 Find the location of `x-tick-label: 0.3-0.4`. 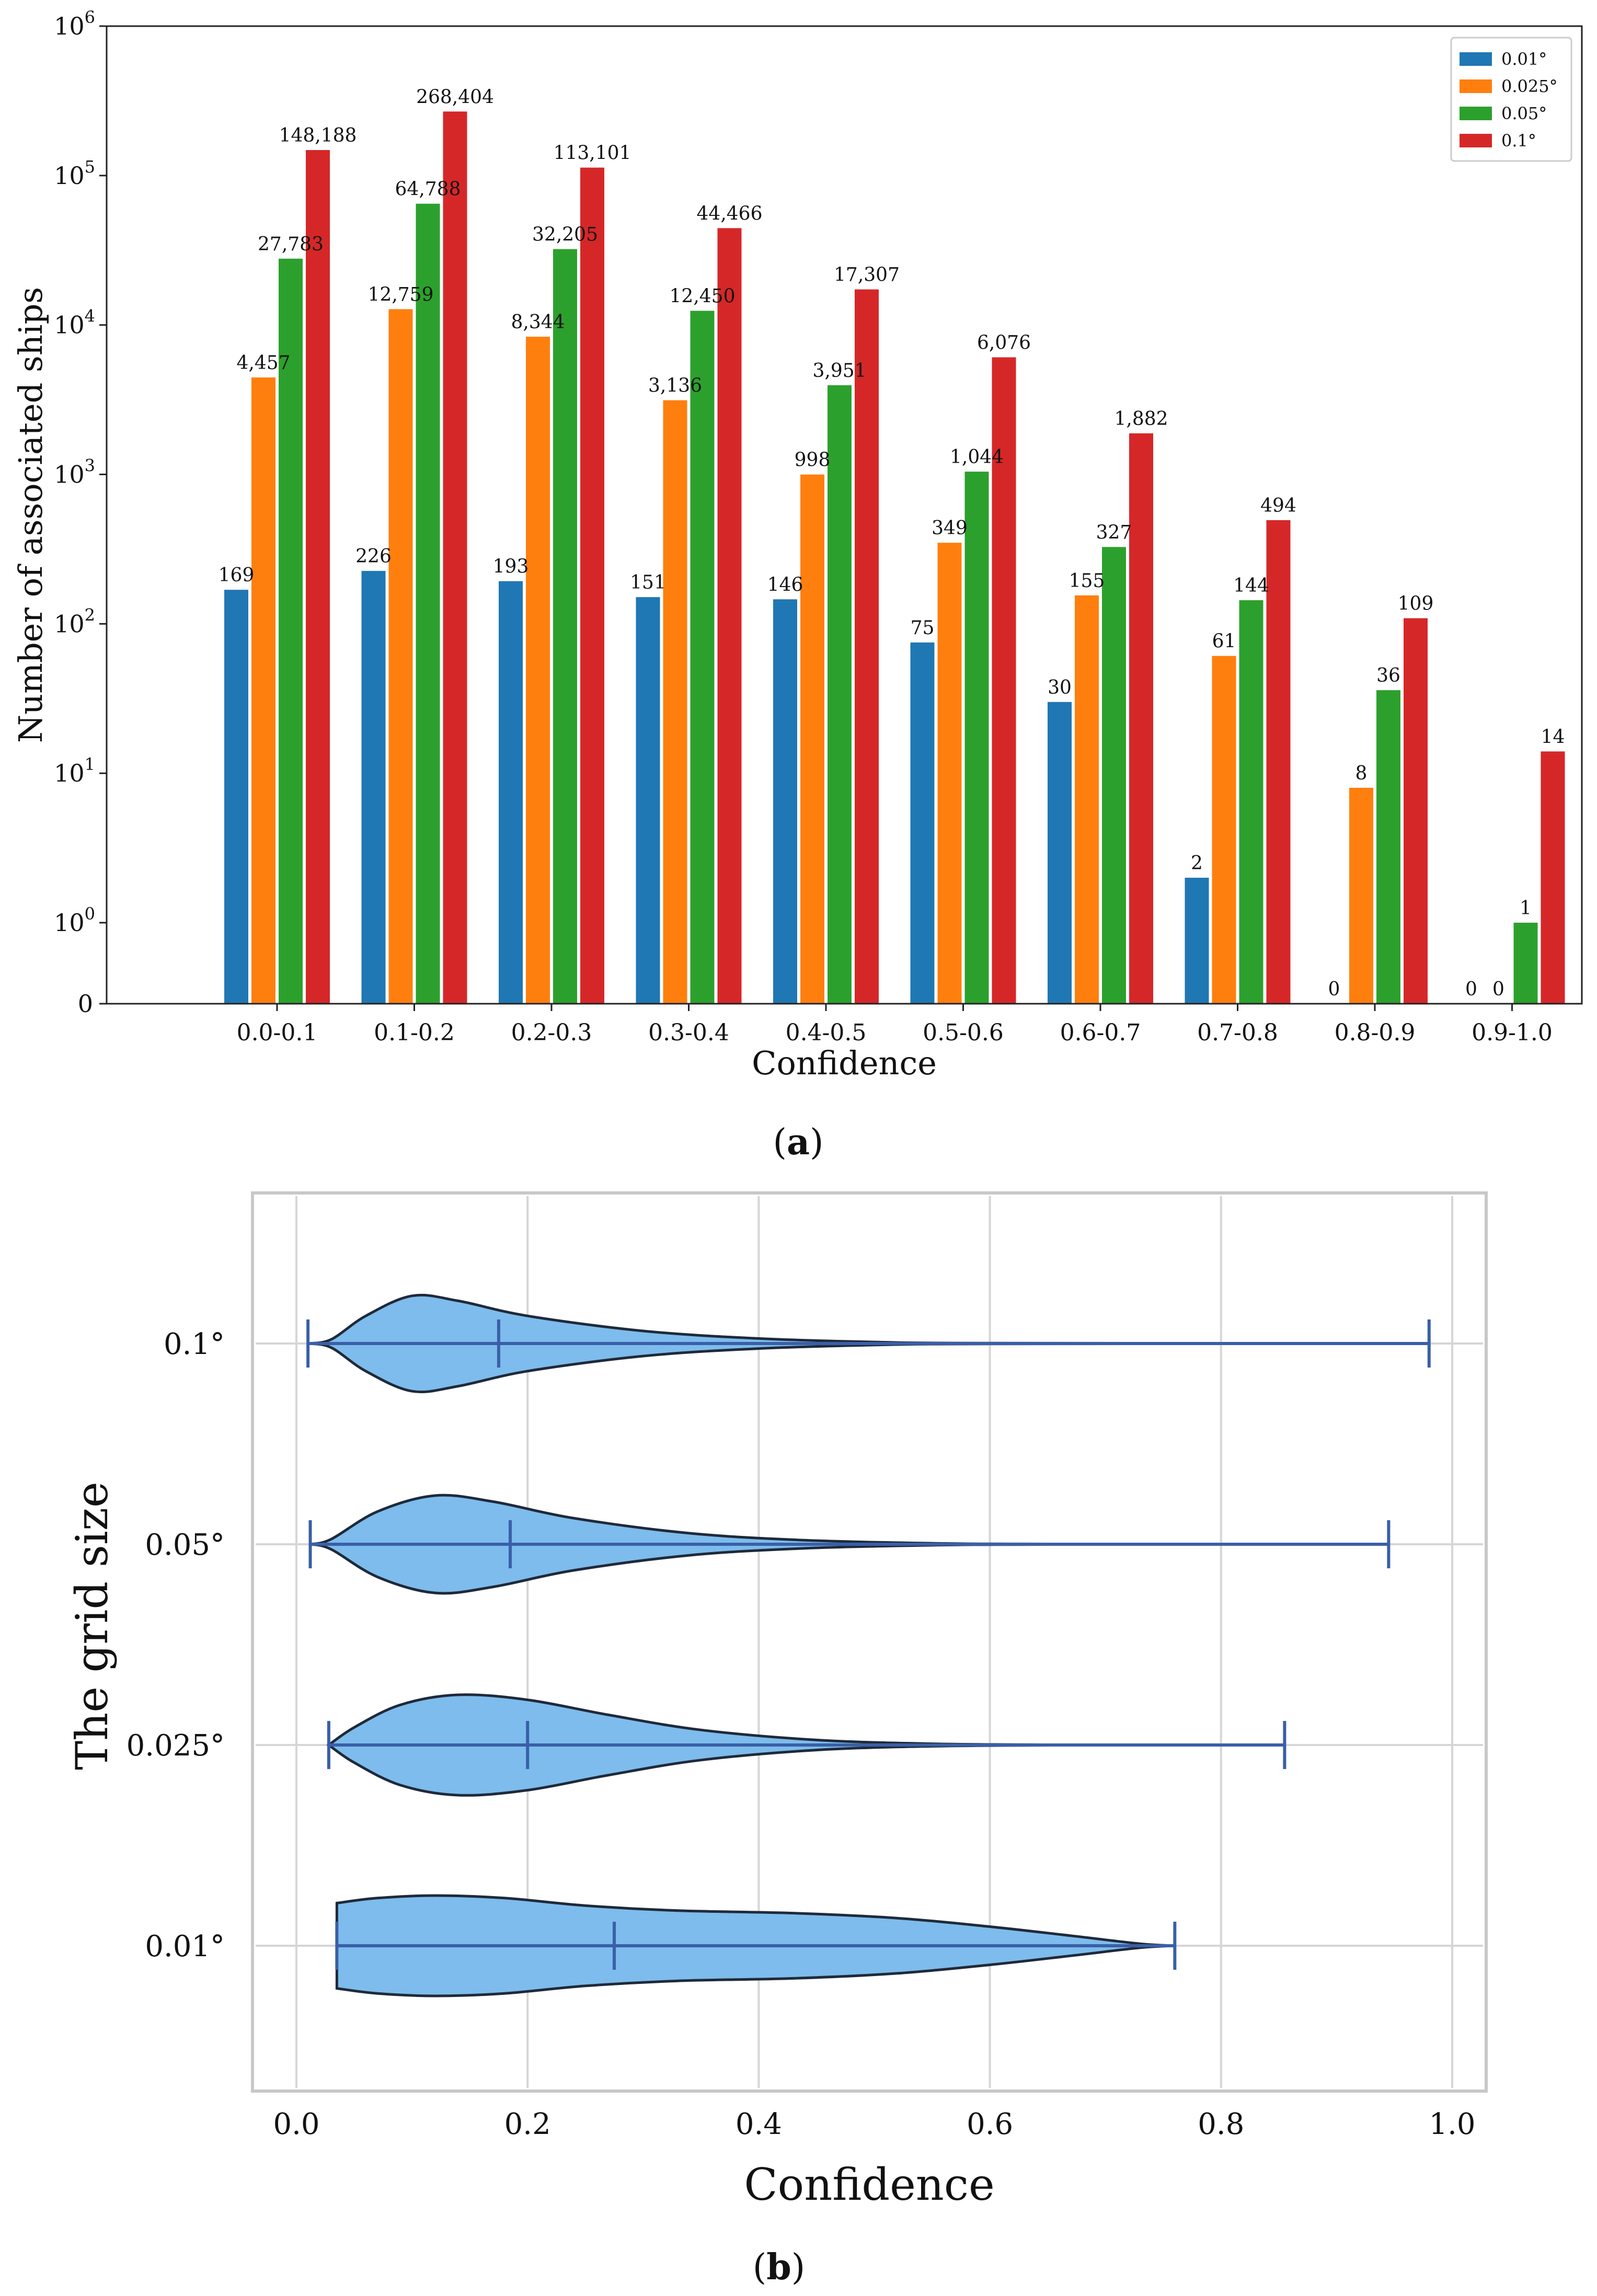

x-tick-label: 0.3-0.4 is located at coordinates (688, 1032).